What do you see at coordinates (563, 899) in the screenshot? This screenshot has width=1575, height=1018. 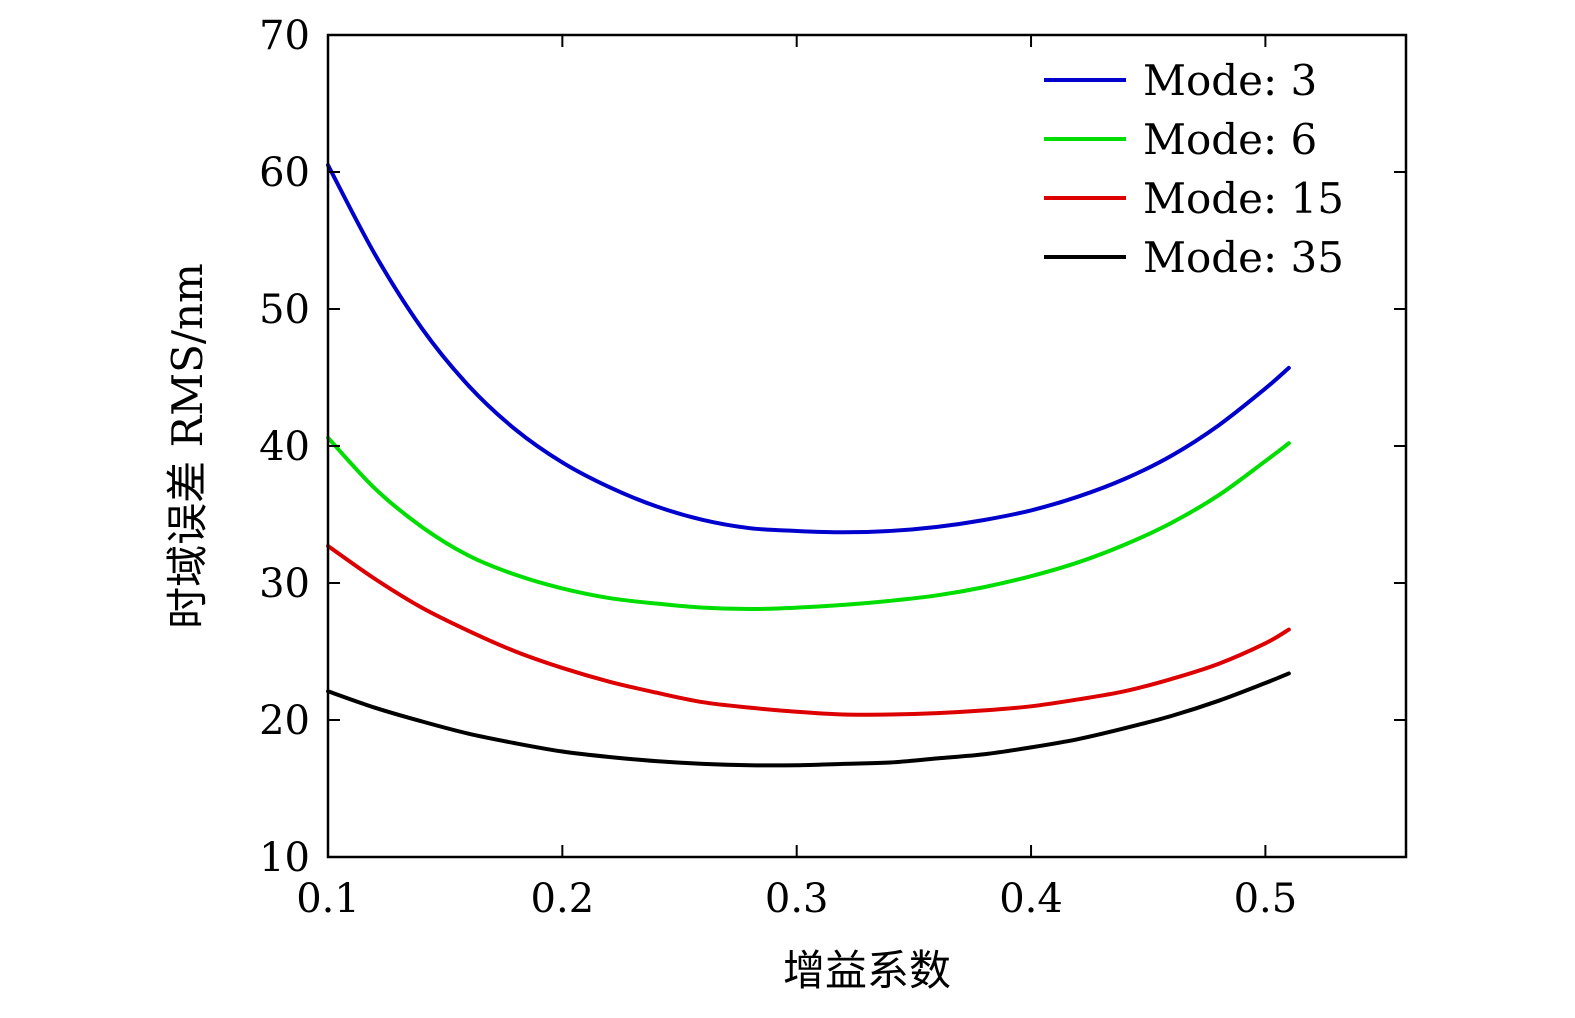 I see `x-tick-label: 0.2` at bounding box center [563, 899].